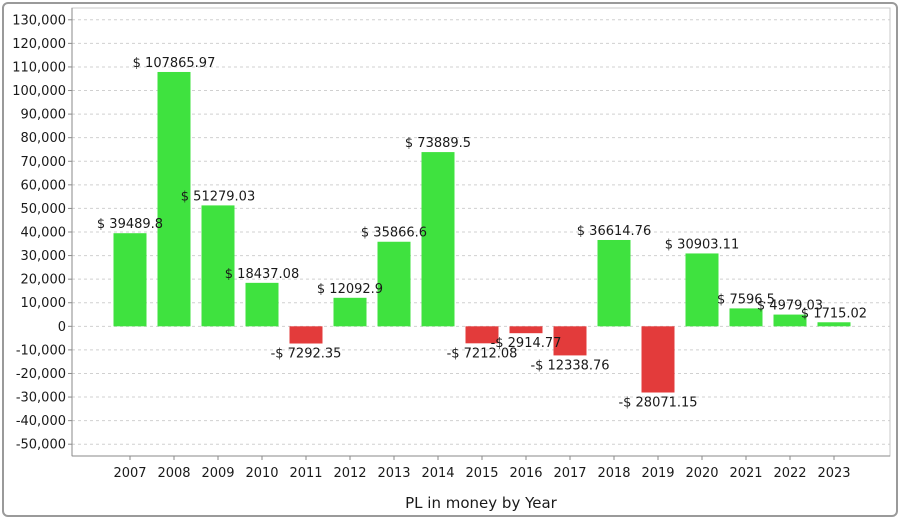 This screenshot has width=900, height=519. What do you see at coordinates (569, 365) in the screenshot?
I see `data-label: -$ 12338.76` at bounding box center [569, 365].